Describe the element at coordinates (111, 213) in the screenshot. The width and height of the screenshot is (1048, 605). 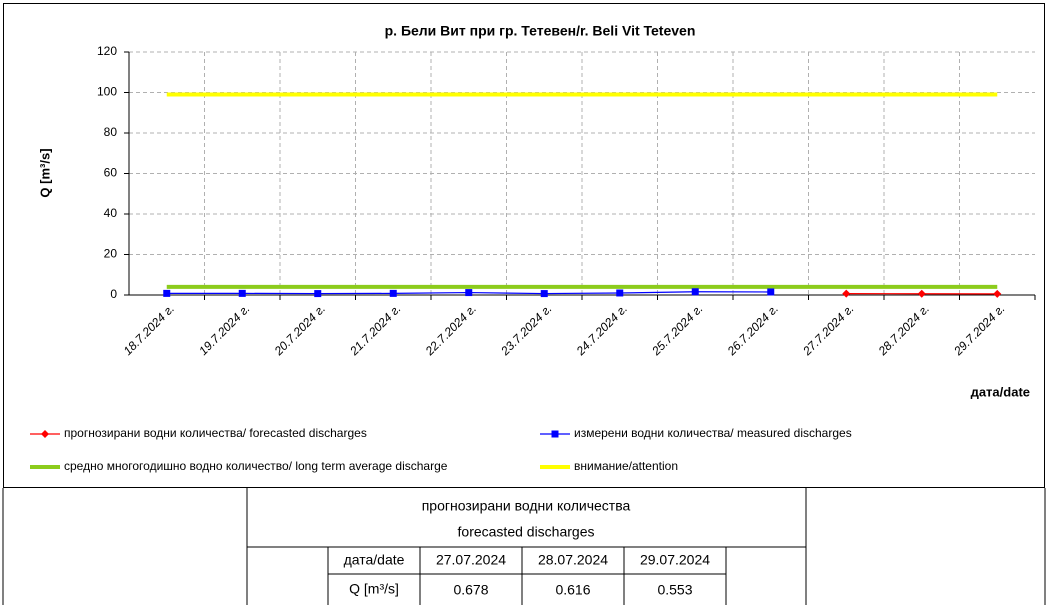
I see `y-tick-label: 40` at that location.